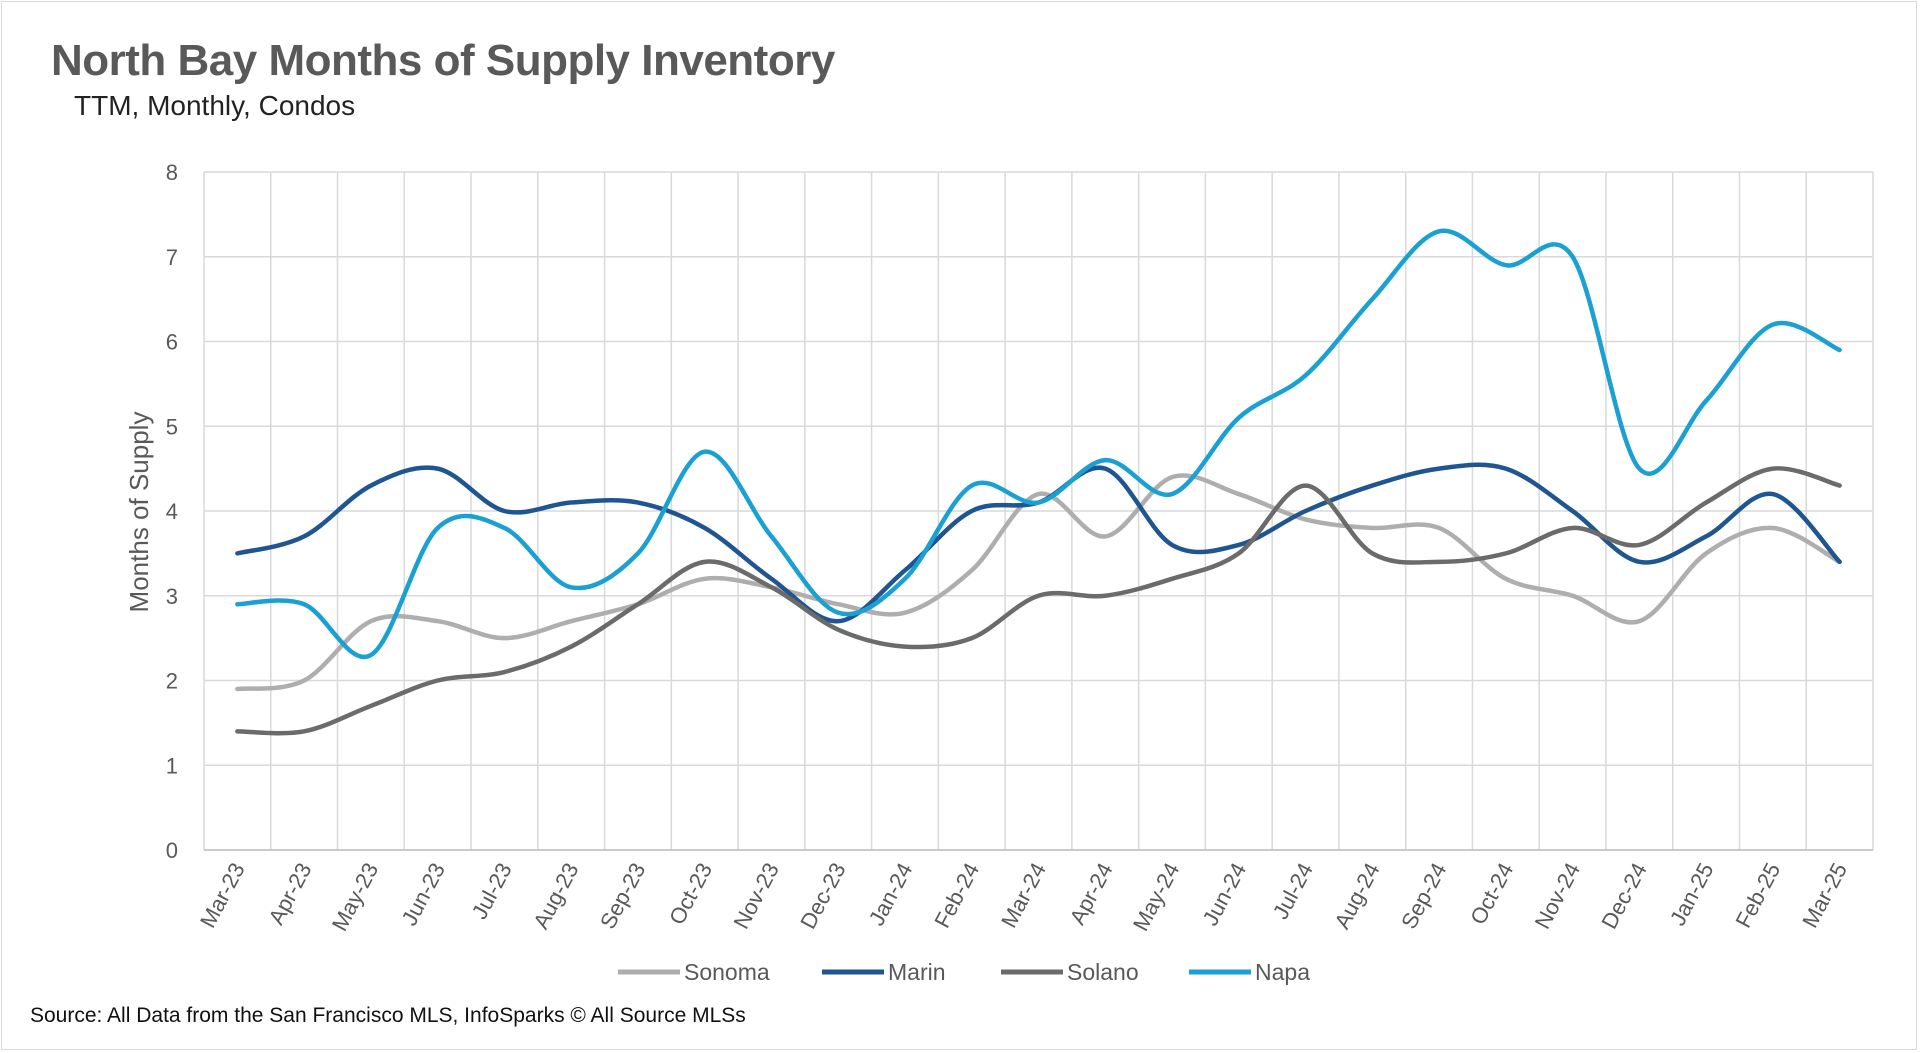 Image resolution: width=1920 pixels, height=1053 pixels. What do you see at coordinates (727, 972) in the screenshot?
I see `legend-label-sonoma: Sonoma` at bounding box center [727, 972].